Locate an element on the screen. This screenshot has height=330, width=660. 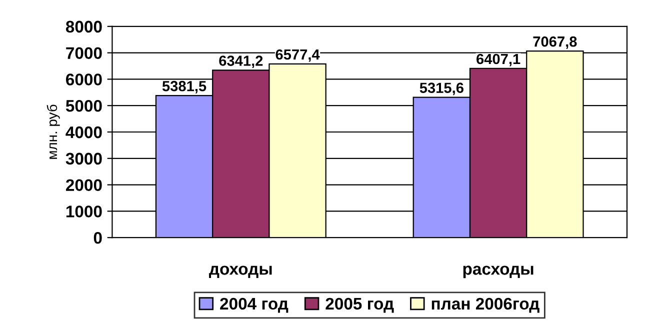
y-tick-label: 1000 is located at coordinates (84, 212).